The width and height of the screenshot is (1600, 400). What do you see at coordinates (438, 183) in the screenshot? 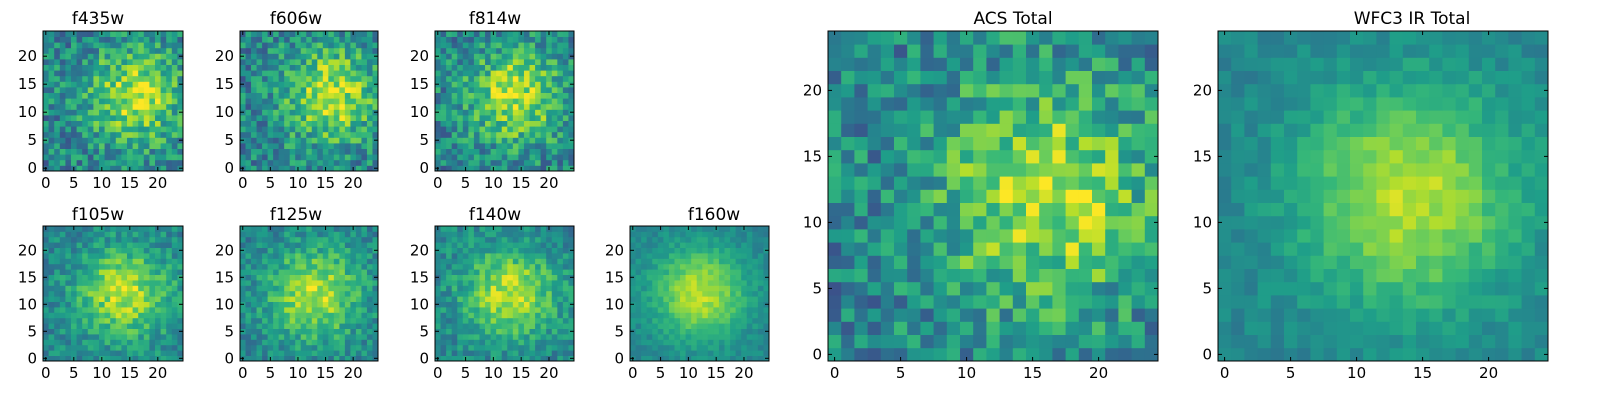
I see `x-tick-label: 0` at bounding box center [438, 183].